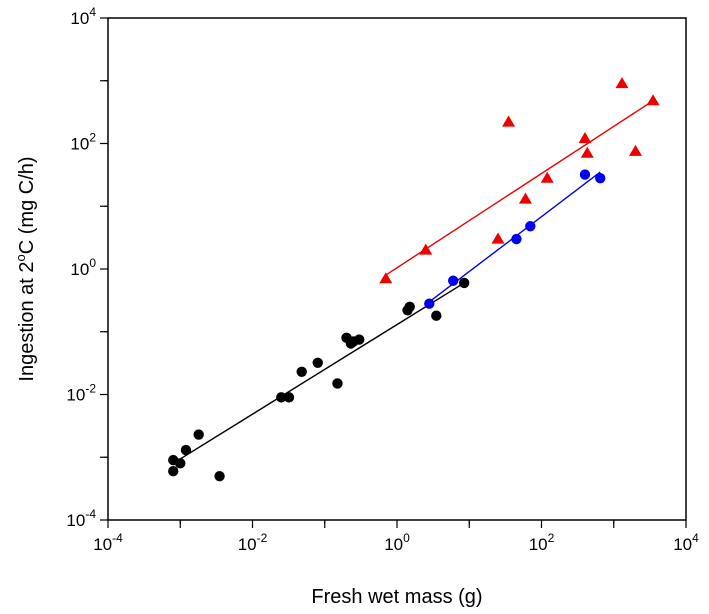 The height and width of the screenshot is (614, 709). I want to click on x-tick-label: 10⁻⁴, so click(108, 542).